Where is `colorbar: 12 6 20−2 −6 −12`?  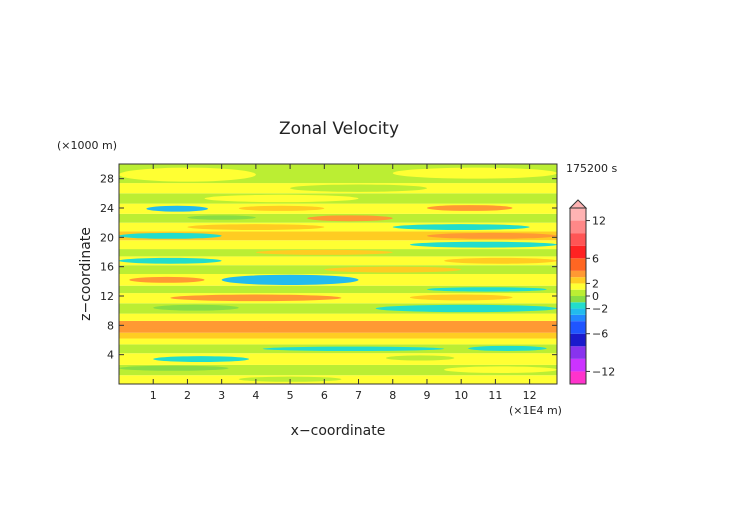 colorbar: 12 6 20−2 −6 −12 is located at coordinates (591, 292).